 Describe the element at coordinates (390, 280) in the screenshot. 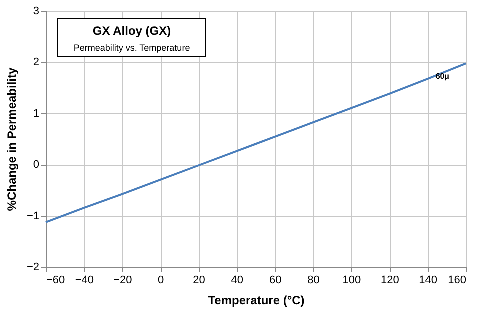

I see `x-tick-label: 120` at that location.